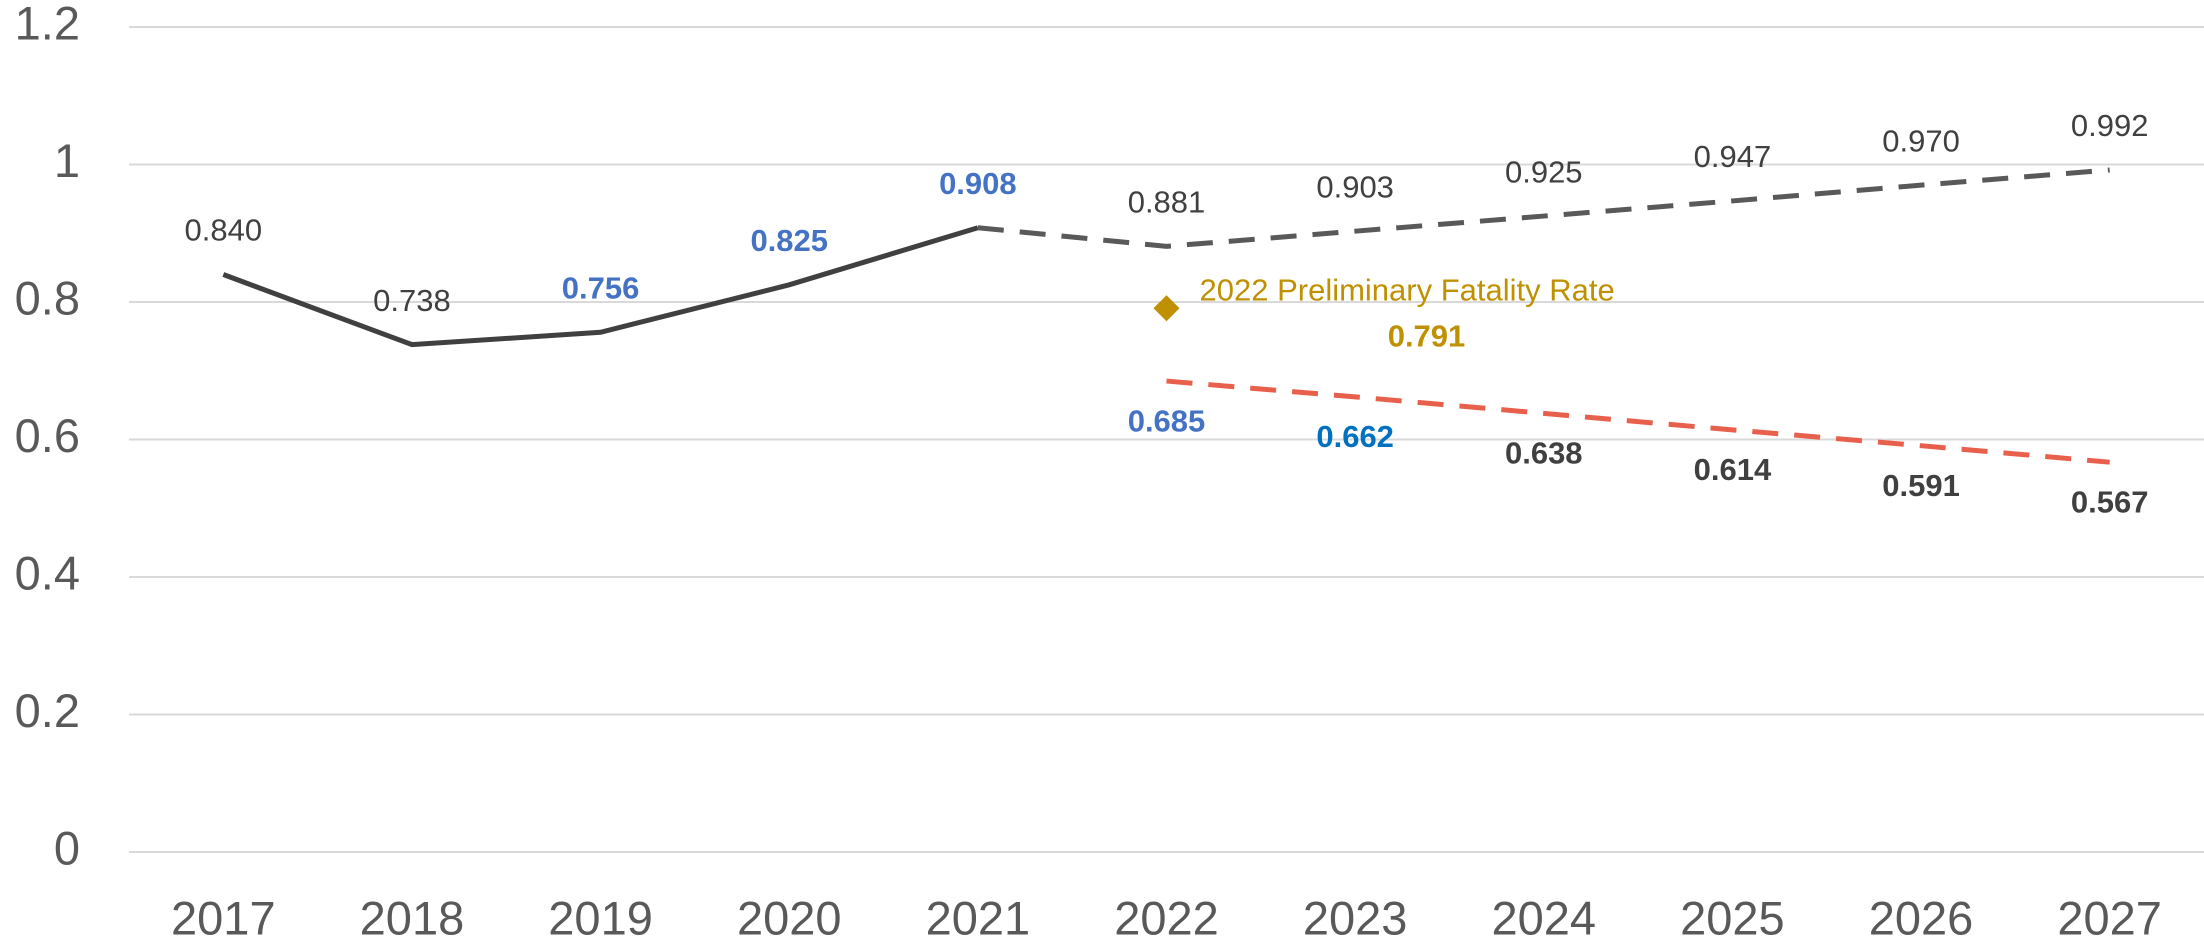 Image resolution: width=2204 pixels, height=944 pixels. What do you see at coordinates (1166, 308) in the screenshot?
I see `highlight-marker` at bounding box center [1166, 308].